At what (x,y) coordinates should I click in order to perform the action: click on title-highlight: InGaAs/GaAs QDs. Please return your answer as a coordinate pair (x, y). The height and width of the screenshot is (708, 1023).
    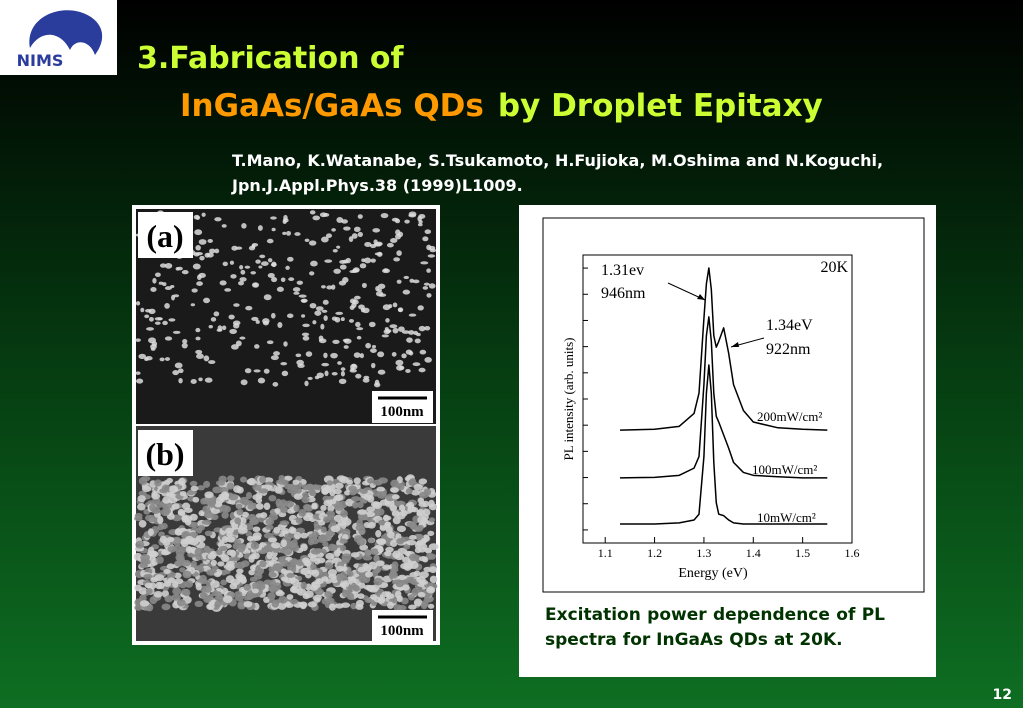
    Looking at the image, I should click on (332, 106).